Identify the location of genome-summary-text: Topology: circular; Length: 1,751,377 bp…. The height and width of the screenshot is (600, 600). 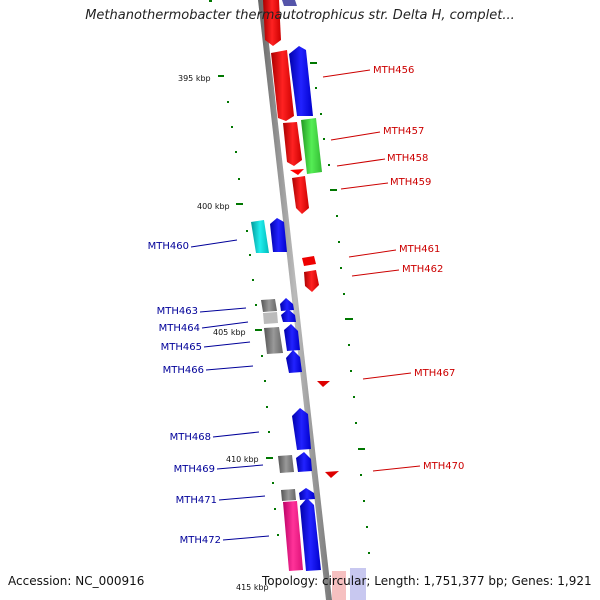
(427, 581).